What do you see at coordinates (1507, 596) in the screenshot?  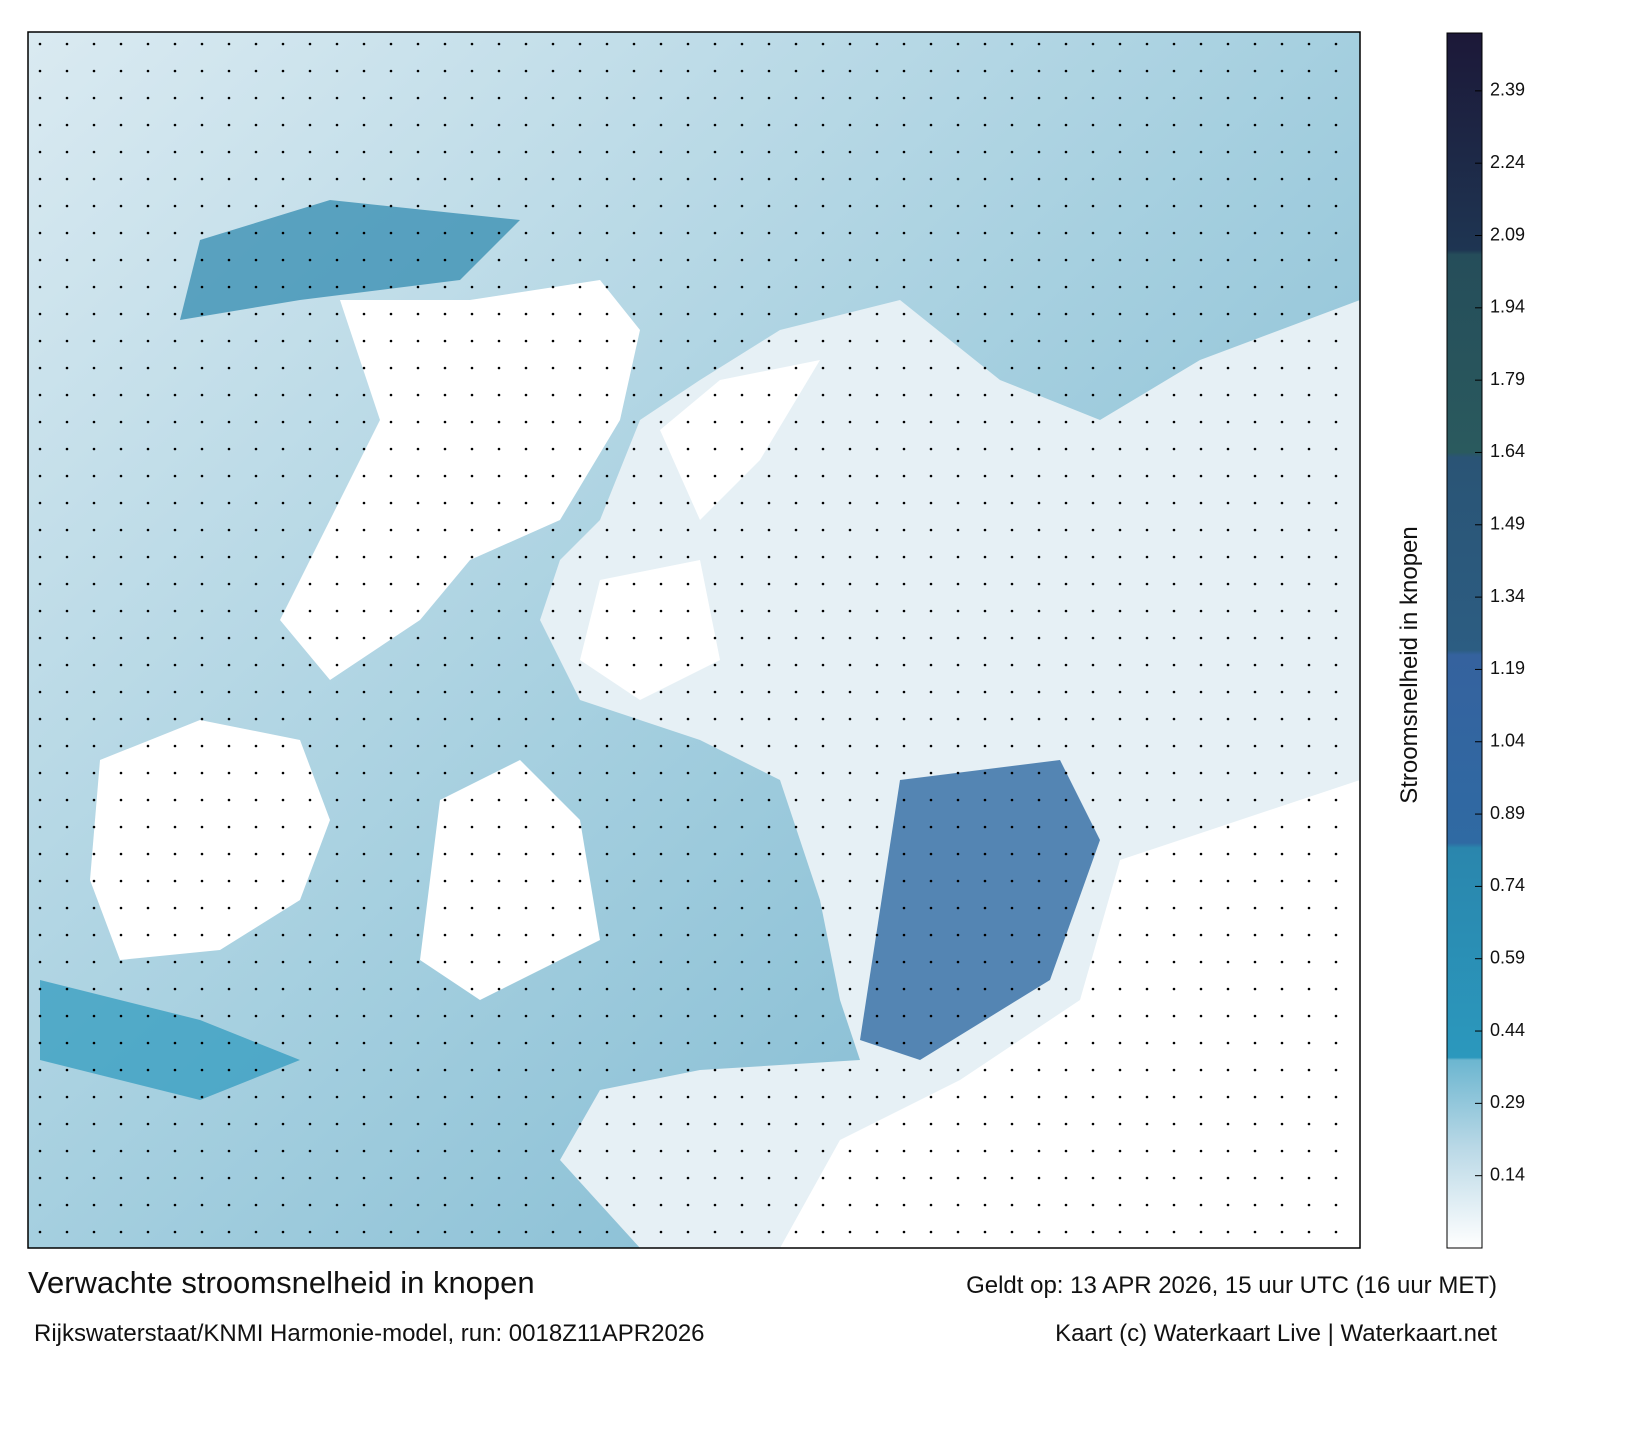 I see `tick-label: 1.34` at bounding box center [1507, 596].